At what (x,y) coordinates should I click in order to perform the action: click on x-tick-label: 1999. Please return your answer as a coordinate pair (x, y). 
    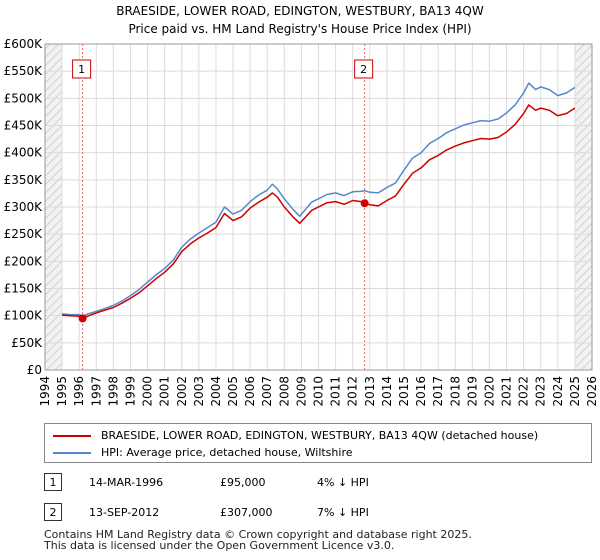
    Looking at the image, I should click on (130, 391).